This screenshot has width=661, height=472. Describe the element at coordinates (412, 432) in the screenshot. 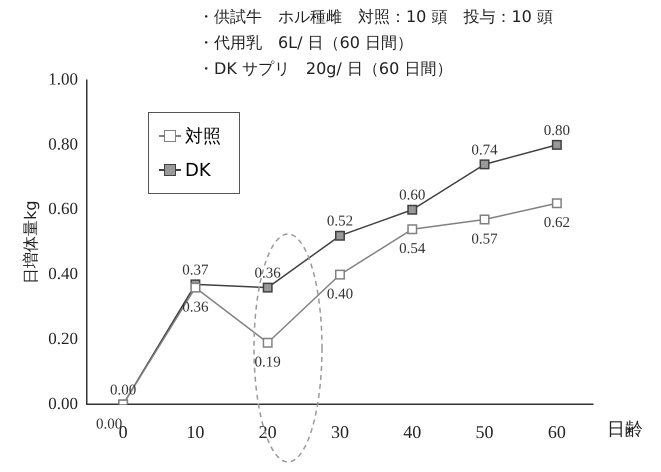

I see `x-tick-label: 40` at that location.